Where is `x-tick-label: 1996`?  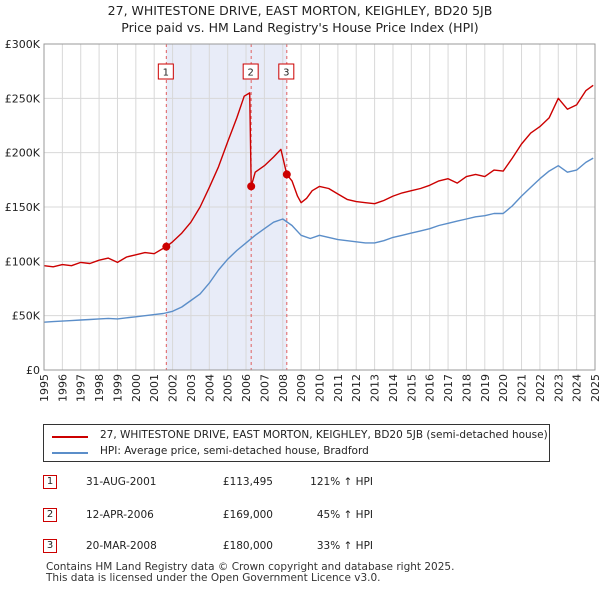 x-tick-label: 1996 is located at coordinates (62, 388).